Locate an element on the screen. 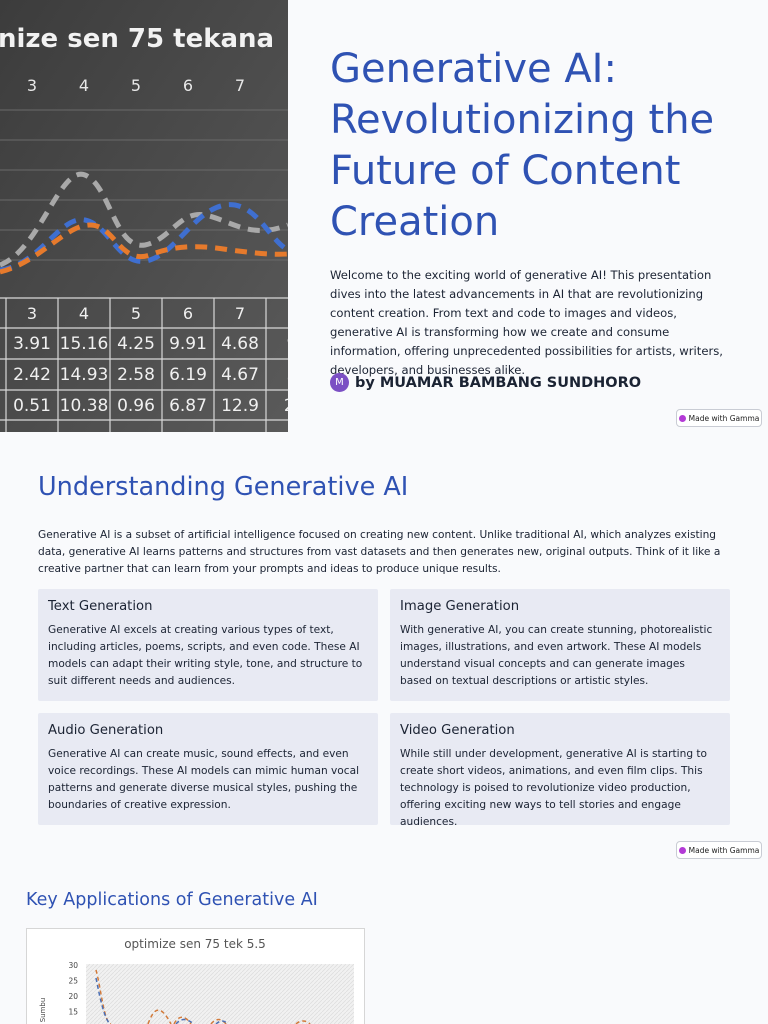 The width and height of the screenshot is (768, 1024). table-cell: 4.67 is located at coordinates (240, 375).